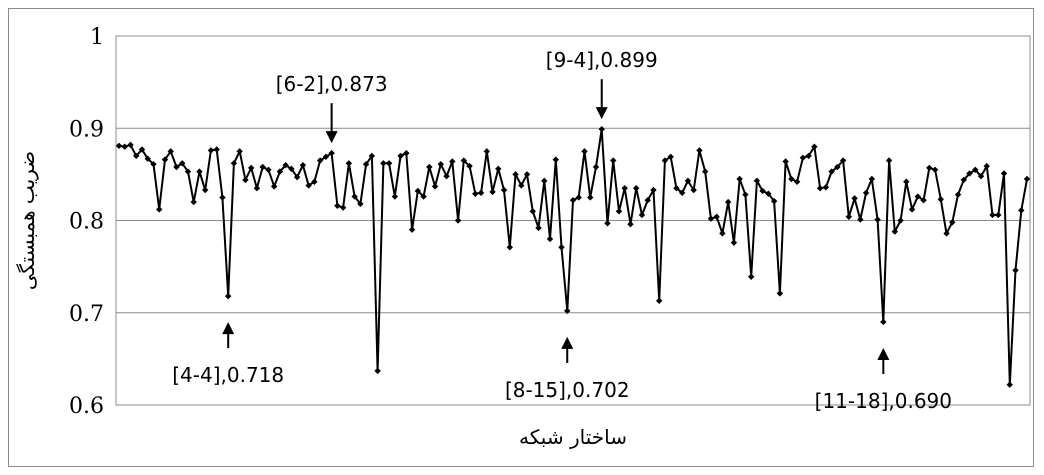 This screenshot has width=1044, height=475. What do you see at coordinates (27, 220) in the screenshot?
I see `y-axis-label: ضریب همبستگی` at bounding box center [27, 220].